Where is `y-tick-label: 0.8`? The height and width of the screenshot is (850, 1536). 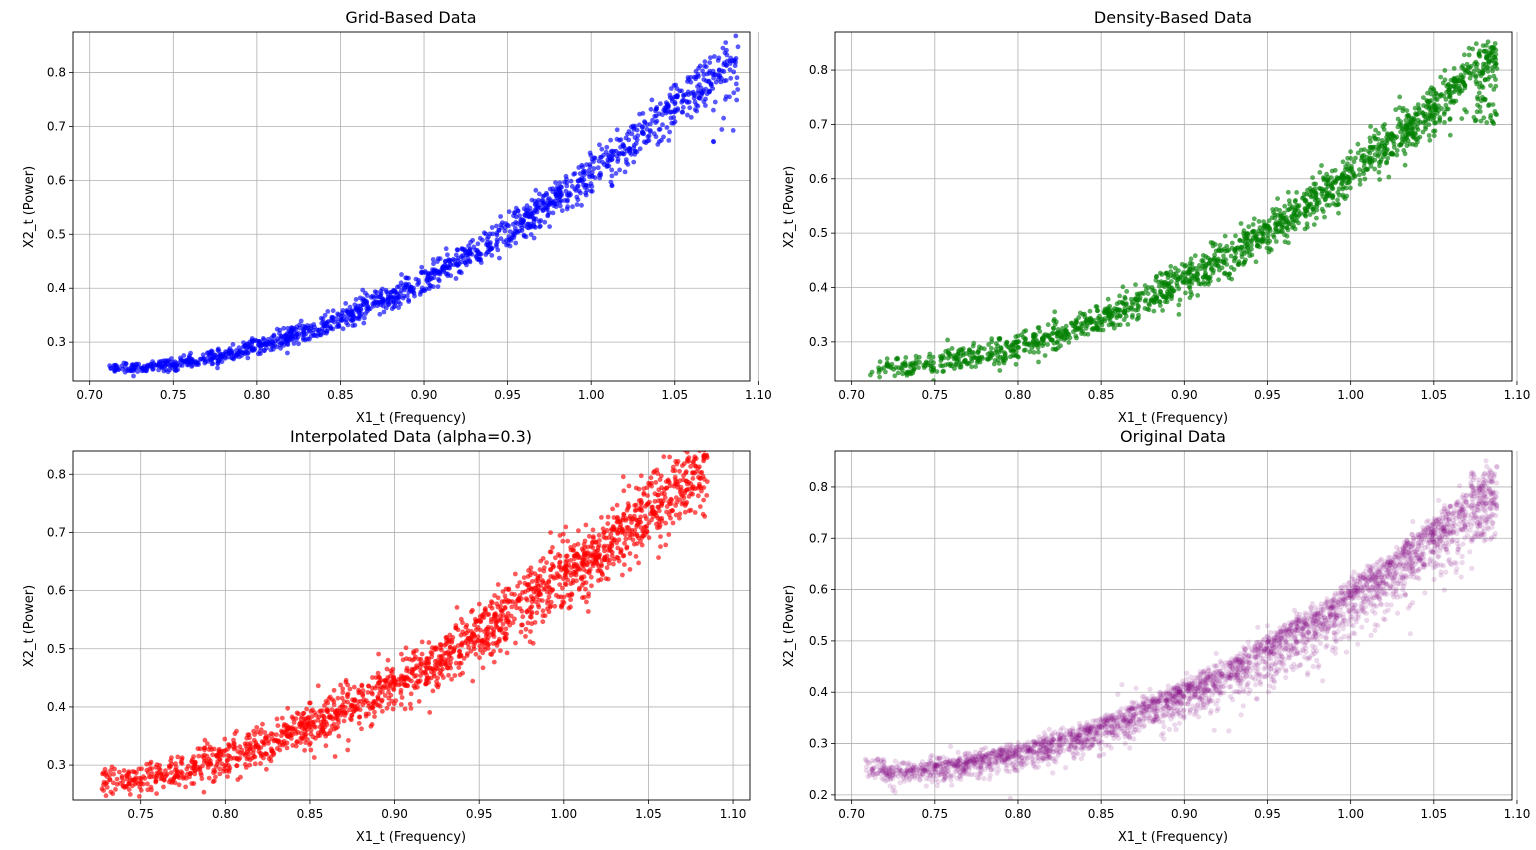 y-tick-label: 0.8 is located at coordinates (56, 474).